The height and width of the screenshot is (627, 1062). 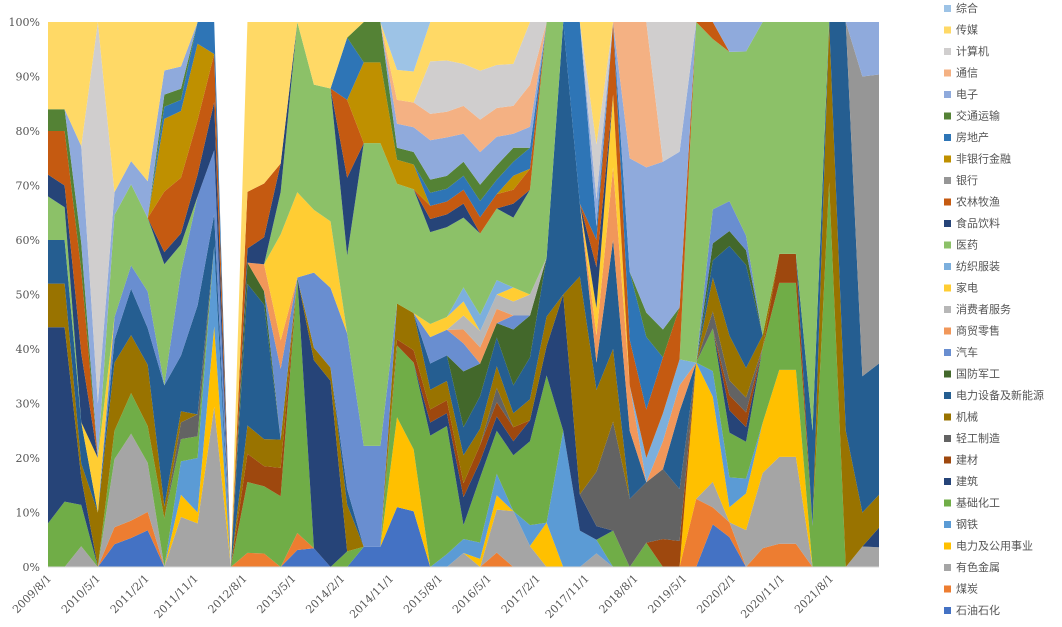 What do you see at coordinates (567, 596) in the screenshot?
I see `x-tick-label: 2017/11/1` at bounding box center [567, 596].